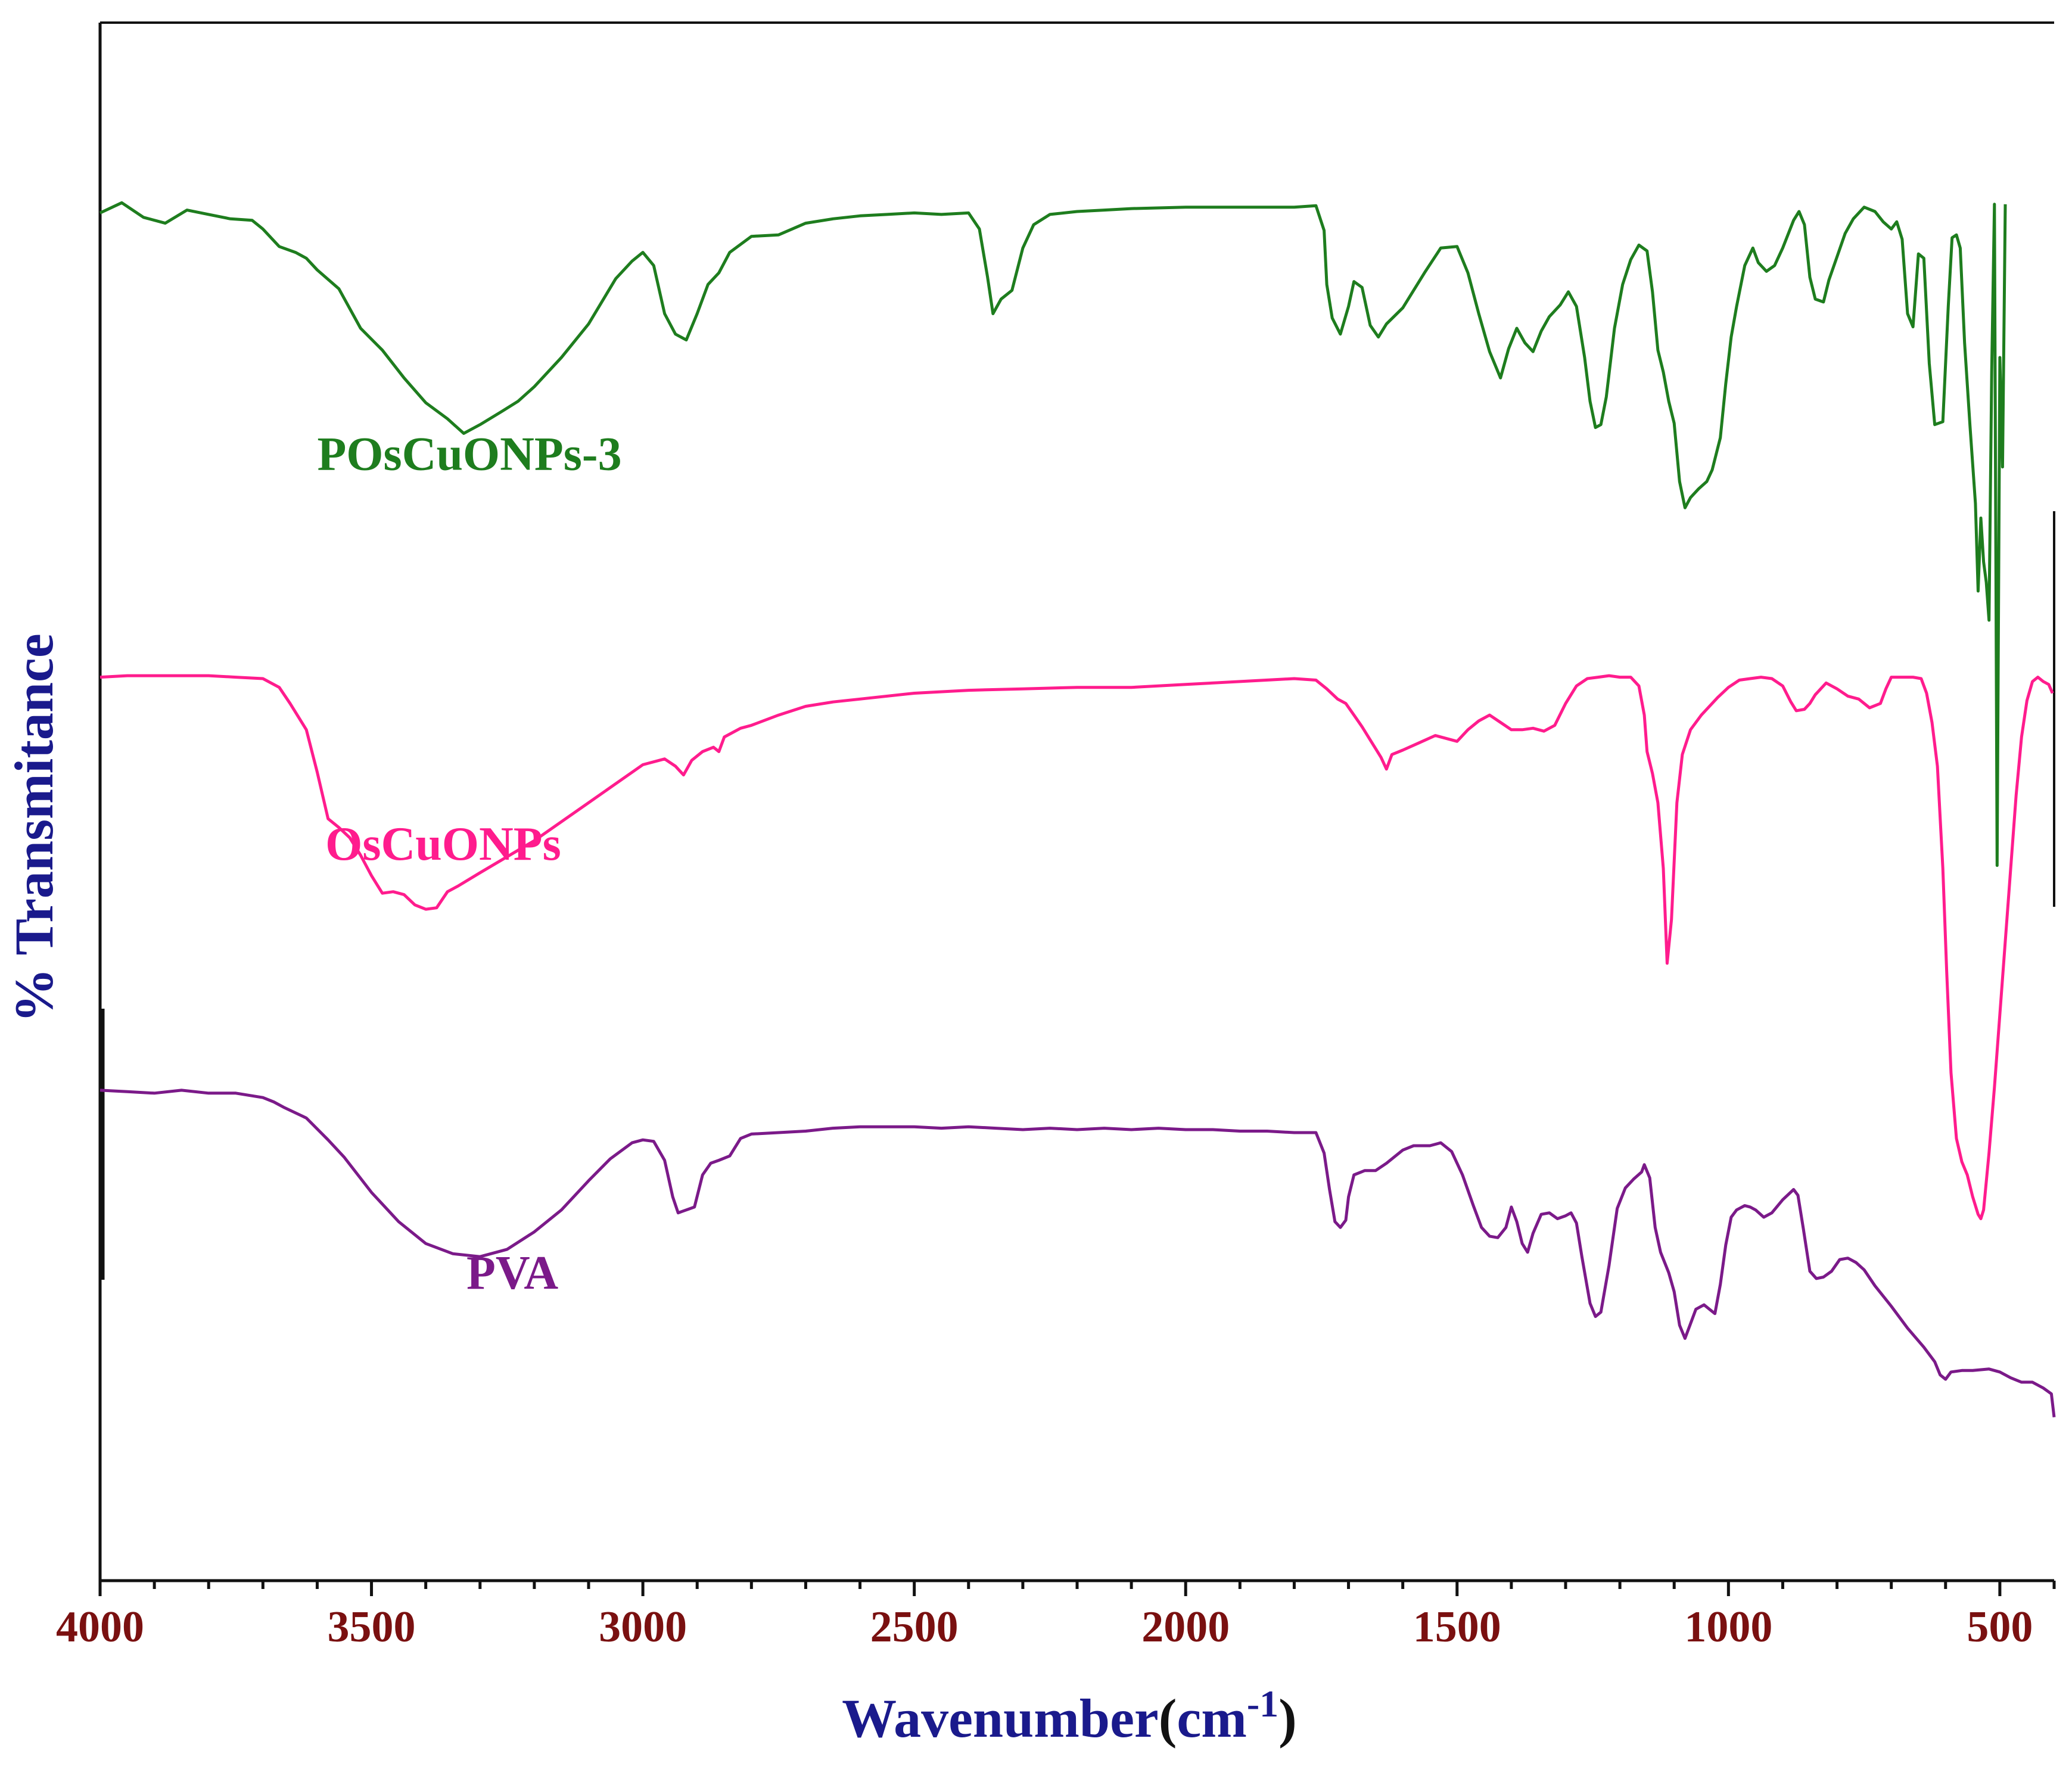  What do you see at coordinates (100, 1627) in the screenshot?
I see `x-tick-label: 4000` at bounding box center [100, 1627].